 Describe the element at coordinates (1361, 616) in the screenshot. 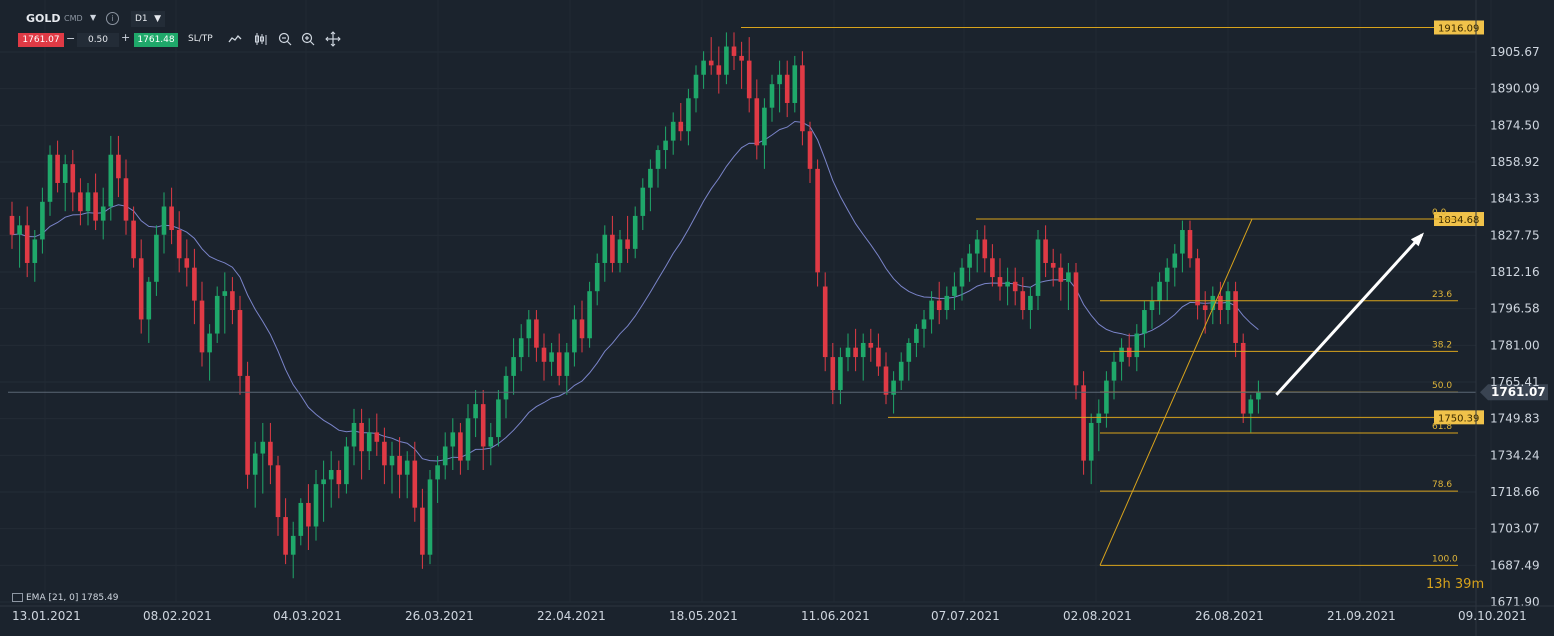

I see `x-tick-label: 21.09.2021` at that location.